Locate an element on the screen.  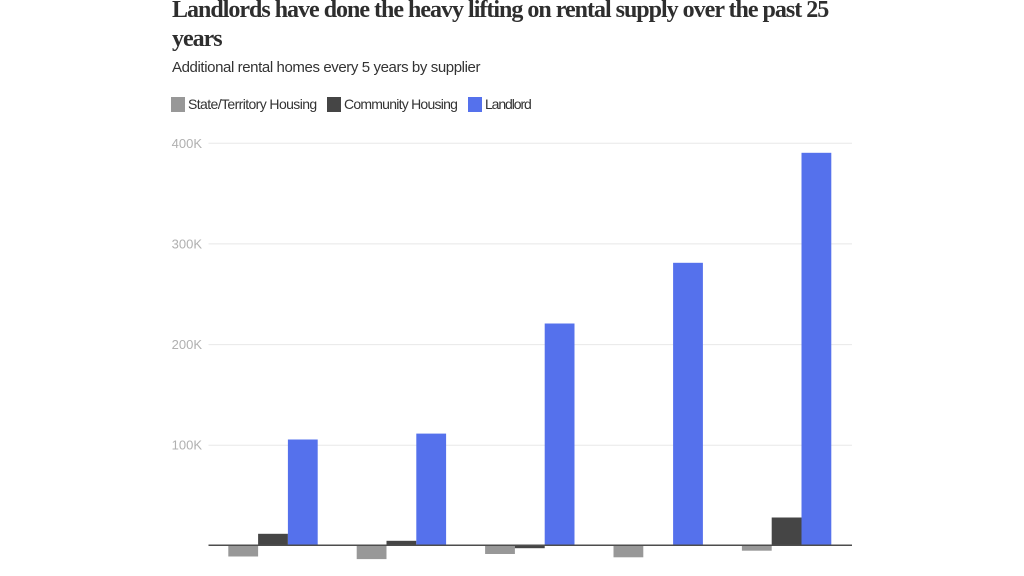
svg-text: 100K is located at coordinates (187, 445).